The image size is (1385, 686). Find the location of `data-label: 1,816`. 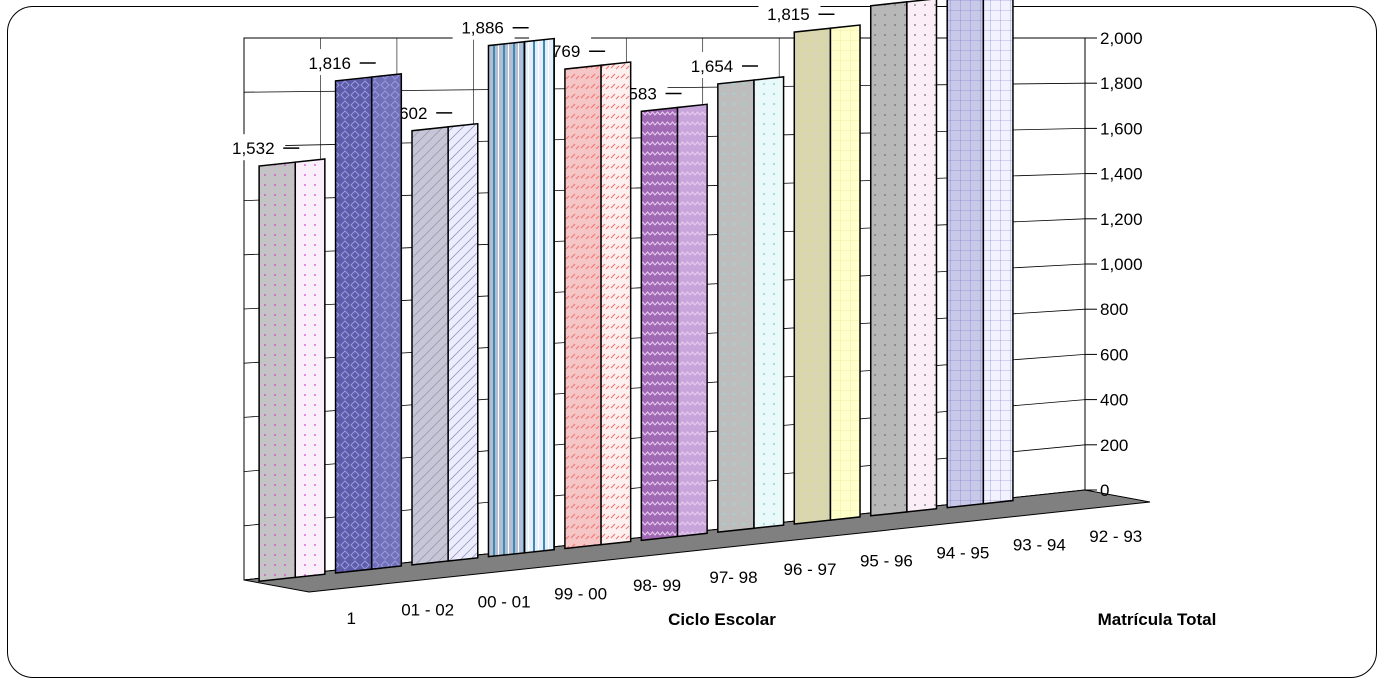

data-label: 1,816 is located at coordinates (329, 63).